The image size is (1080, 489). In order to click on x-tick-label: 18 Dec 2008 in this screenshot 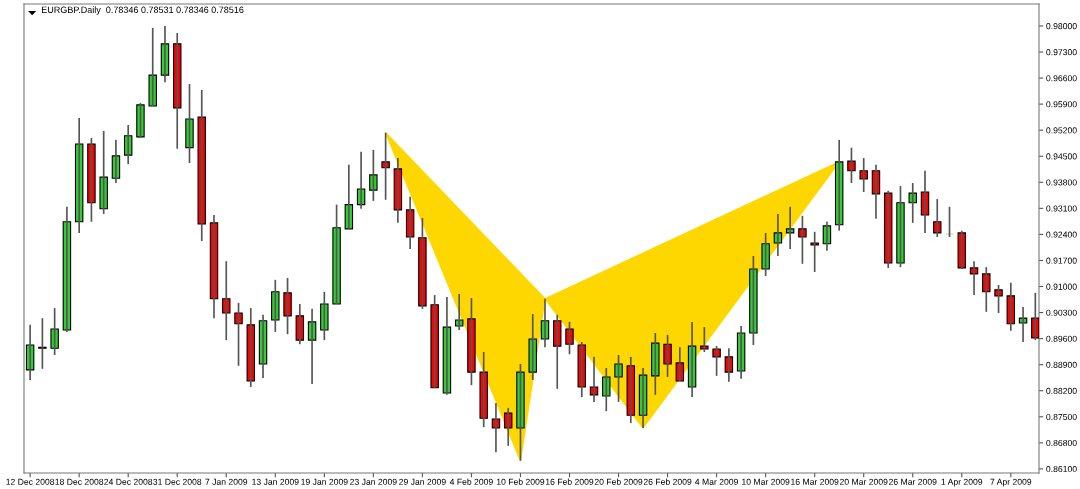, I will do `click(79, 481)`.